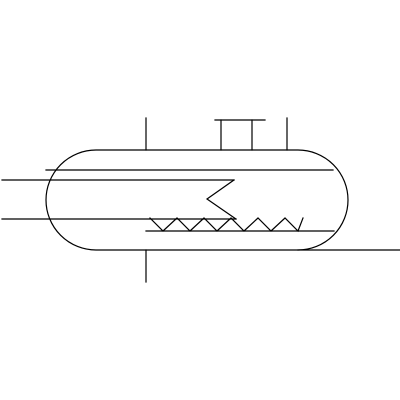  Describe the element at coordinates (226, 225) in the screenshot. I see `heating-coil` at that location.